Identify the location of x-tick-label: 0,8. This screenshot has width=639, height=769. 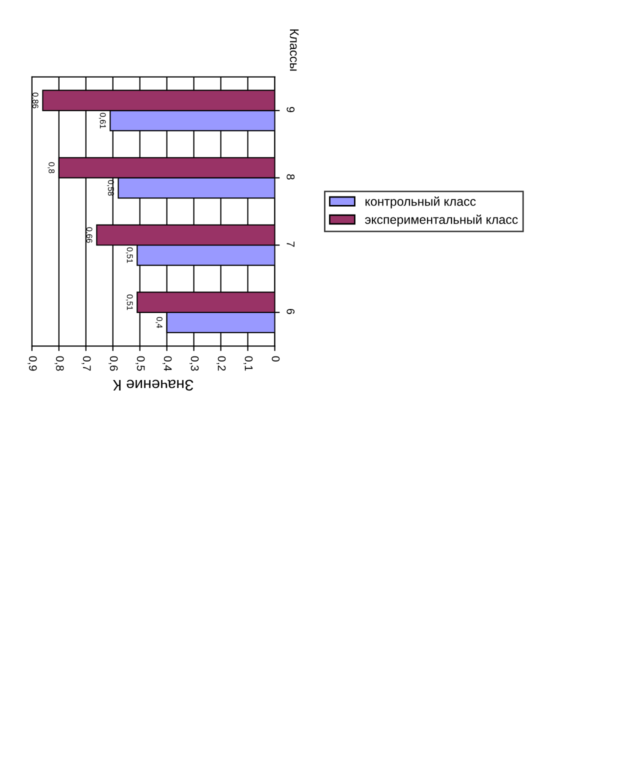
(59, 363).